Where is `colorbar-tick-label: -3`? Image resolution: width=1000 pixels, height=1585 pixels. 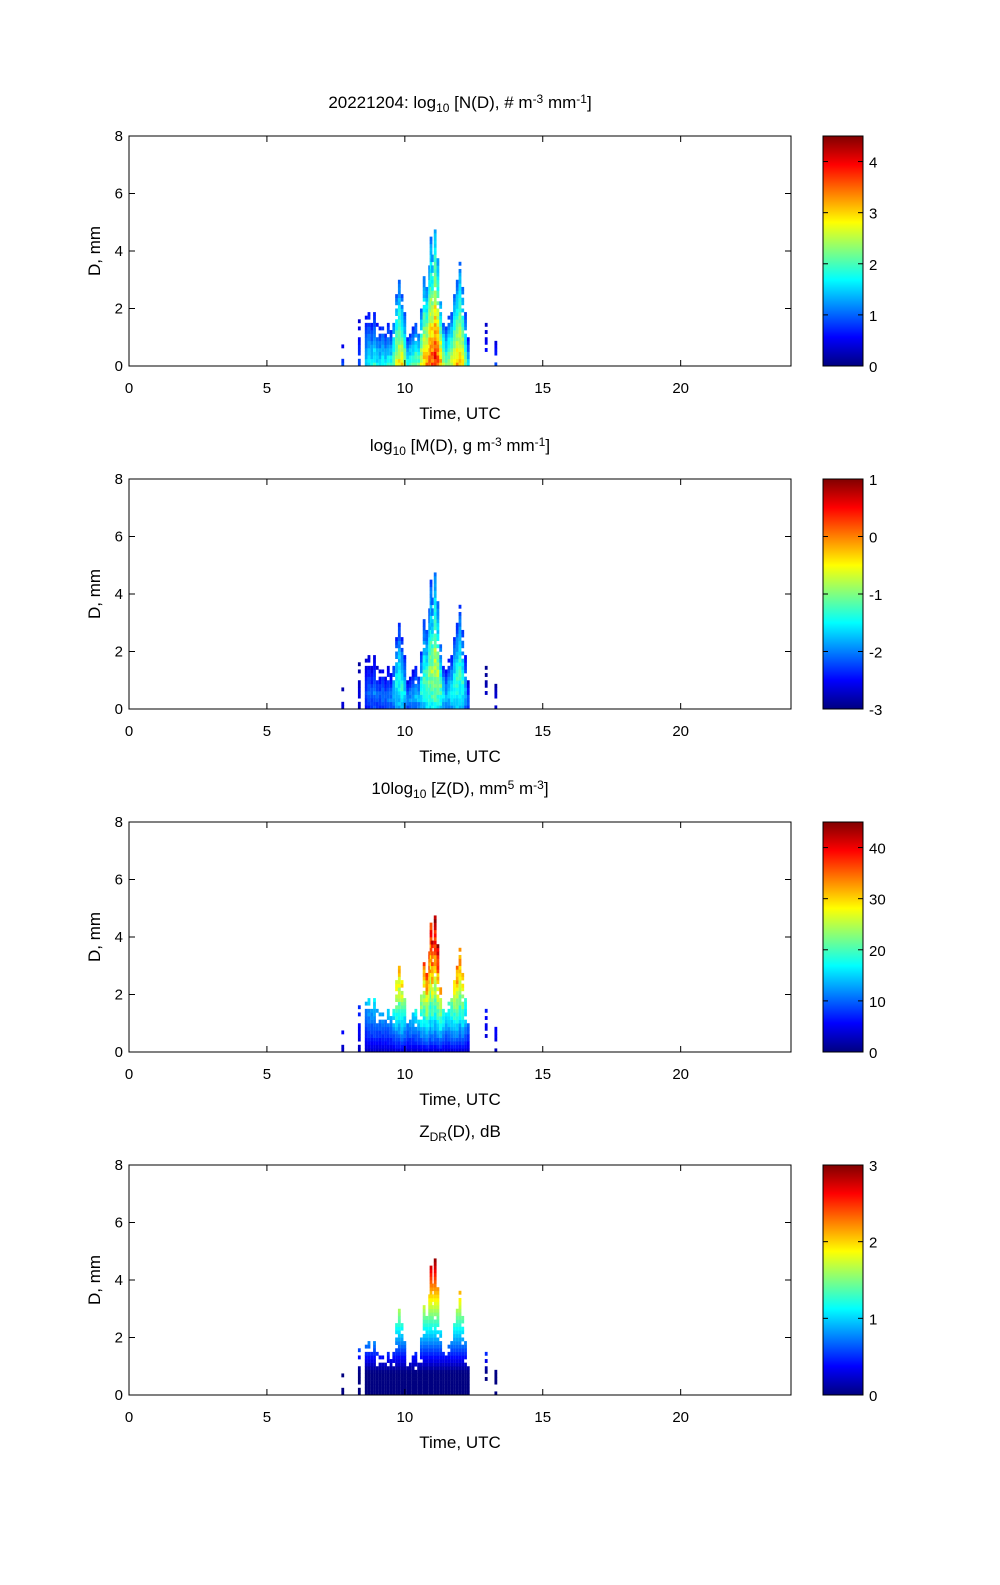 colorbar-tick-label: -3 is located at coordinates (875, 710).